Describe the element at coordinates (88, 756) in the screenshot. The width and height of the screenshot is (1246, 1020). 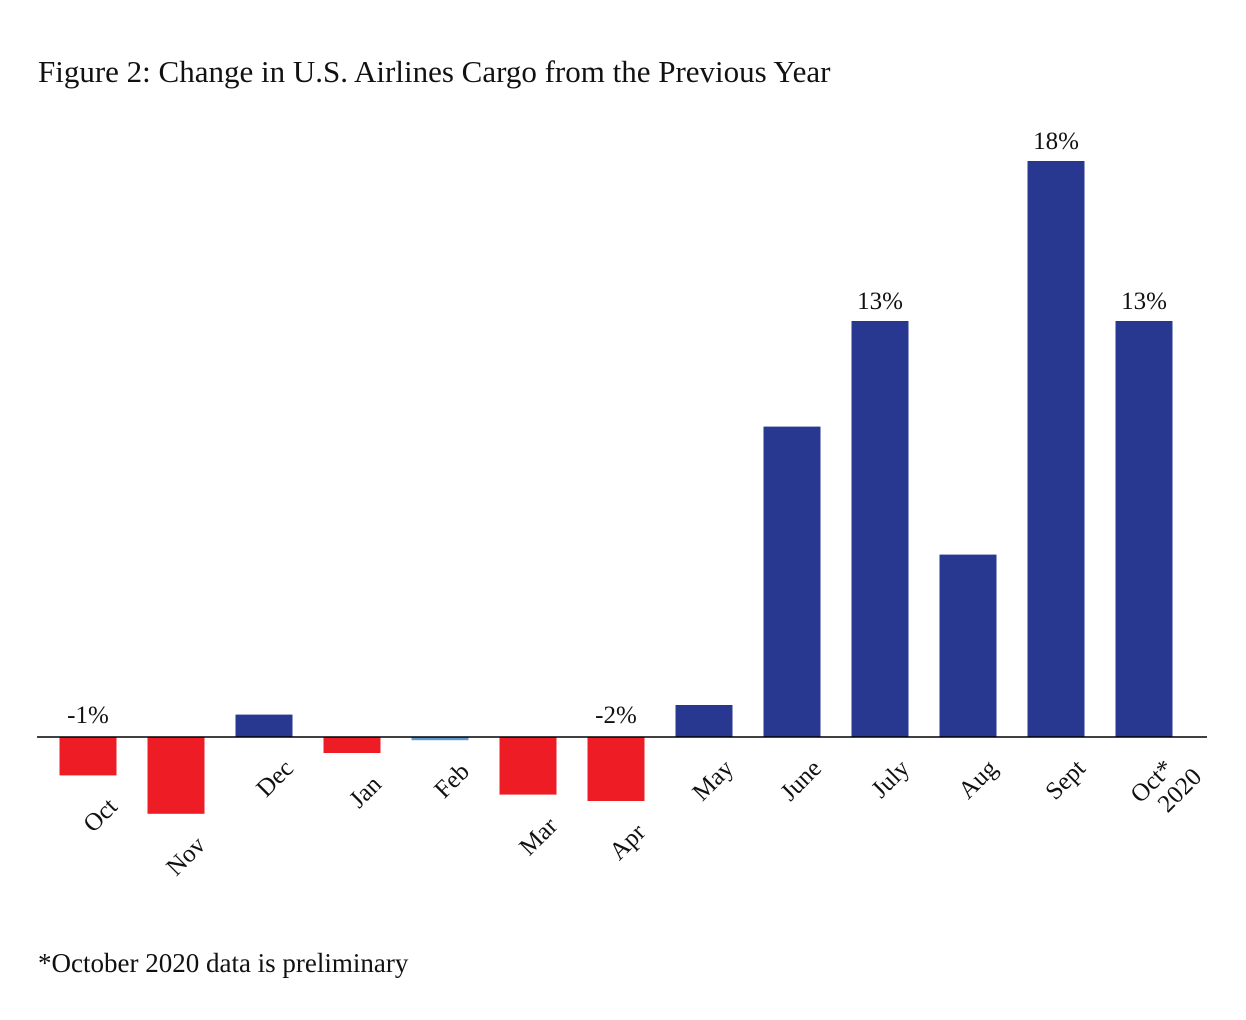
I see `bar-oct` at that location.